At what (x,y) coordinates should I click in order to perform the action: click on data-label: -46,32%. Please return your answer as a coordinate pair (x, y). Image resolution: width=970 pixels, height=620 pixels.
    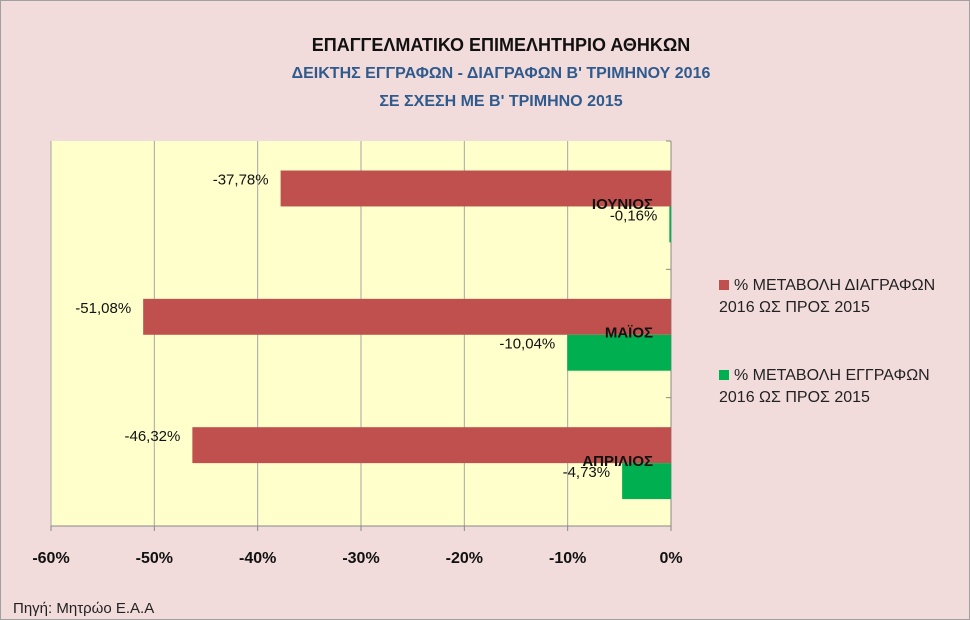
    Looking at the image, I should click on (152, 436).